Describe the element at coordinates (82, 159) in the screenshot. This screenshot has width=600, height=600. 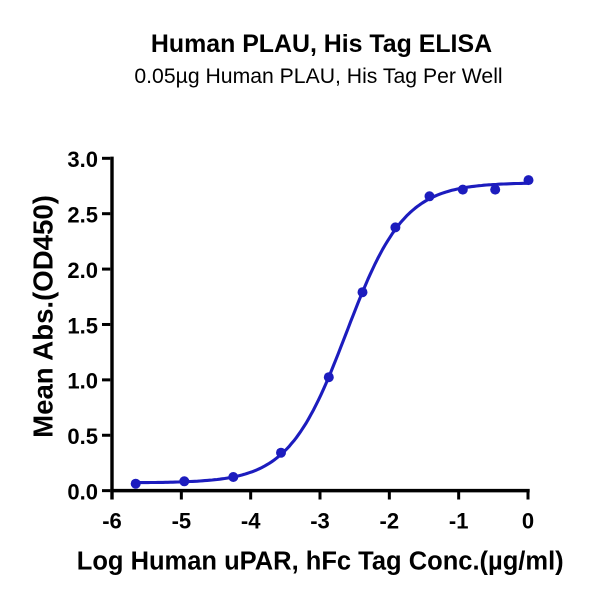
I see `svg-text: 3.0` at that location.